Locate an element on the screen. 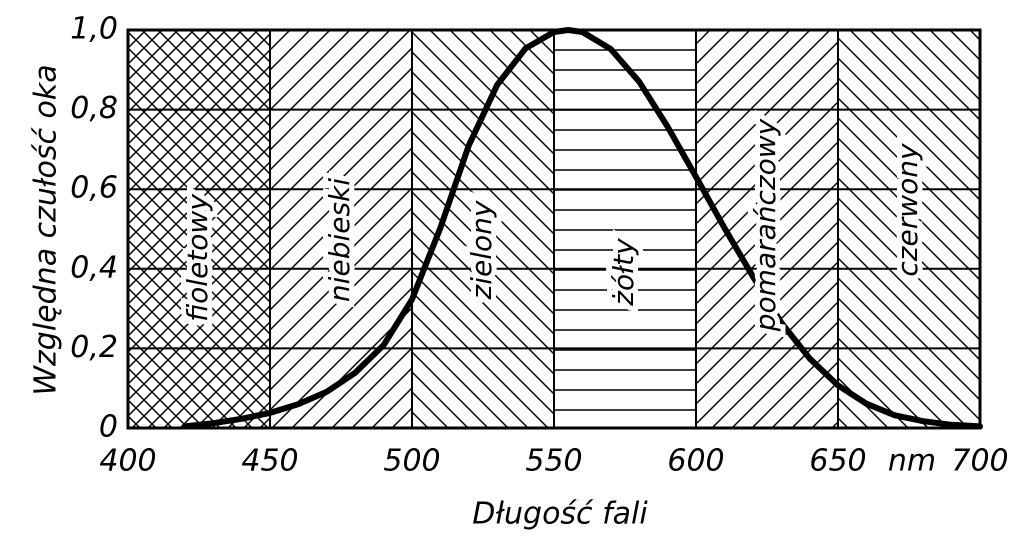 Image resolution: width=1024 pixels, height=547 pixels. band-label: żółty is located at coordinates (623, 272).